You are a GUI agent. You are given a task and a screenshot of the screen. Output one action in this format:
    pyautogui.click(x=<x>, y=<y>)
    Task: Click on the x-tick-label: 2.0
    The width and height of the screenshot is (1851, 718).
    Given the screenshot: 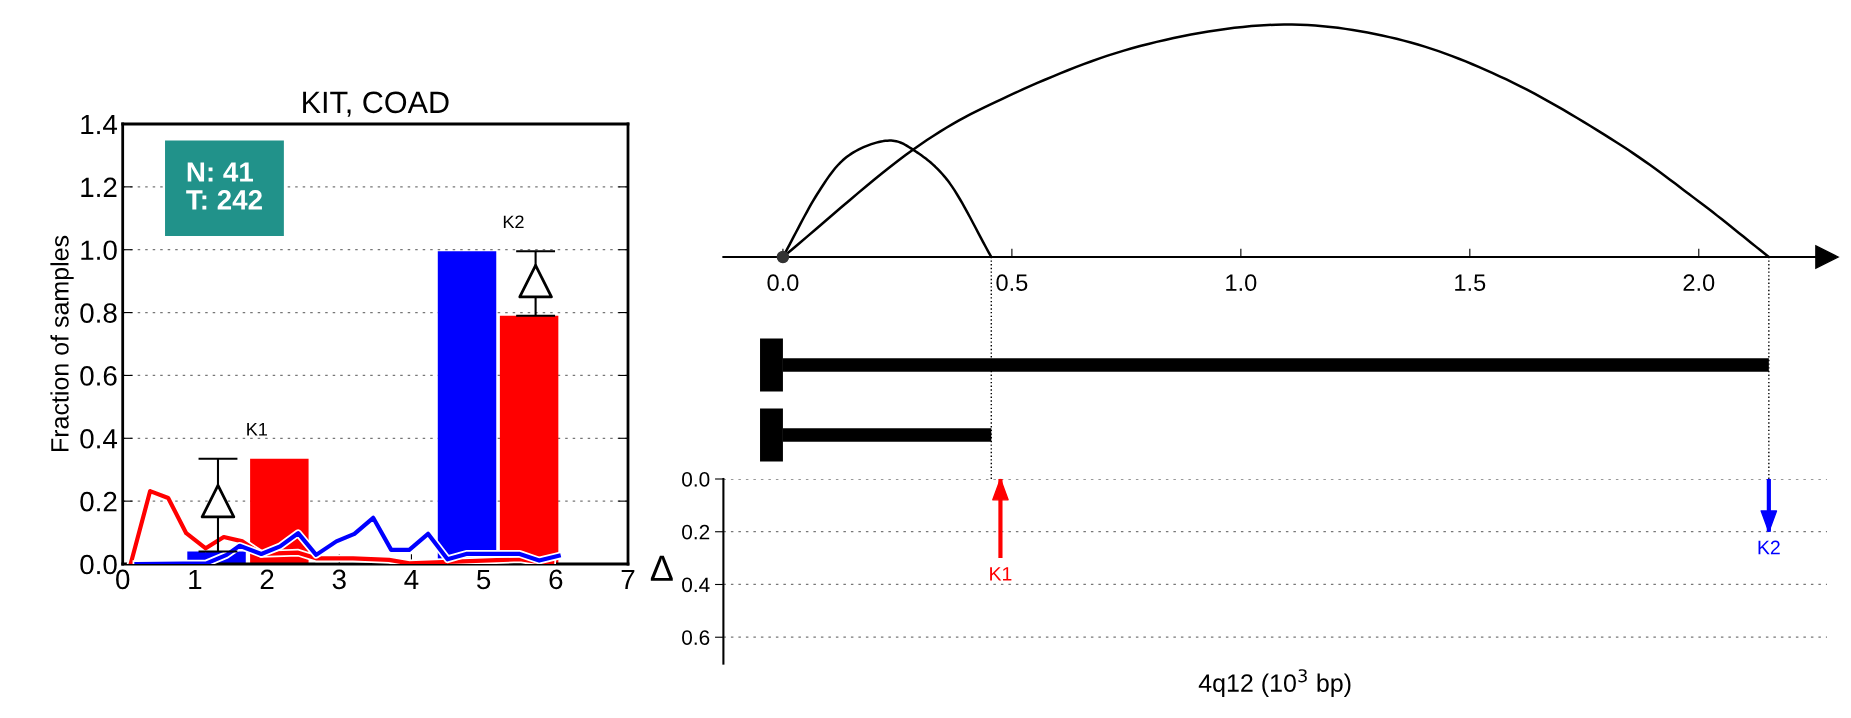 What is the action you would take?
    pyautogui.click(x=1699, y=283)
    